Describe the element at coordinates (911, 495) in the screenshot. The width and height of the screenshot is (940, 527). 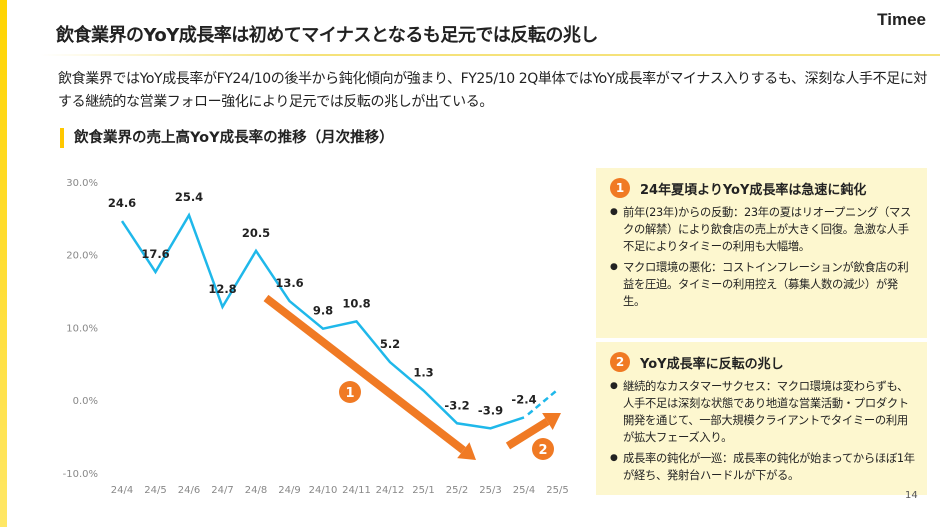
I see `page-number: 14` at that location.